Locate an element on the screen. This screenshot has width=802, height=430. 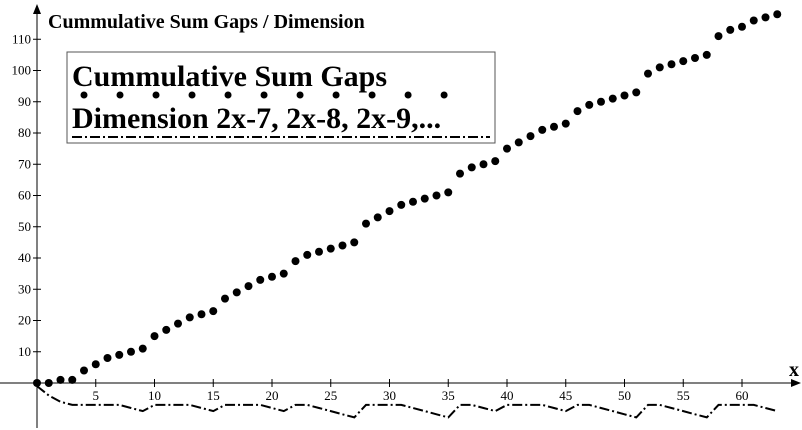
y-tick-label: 110 is located at coordinates (21, 38).